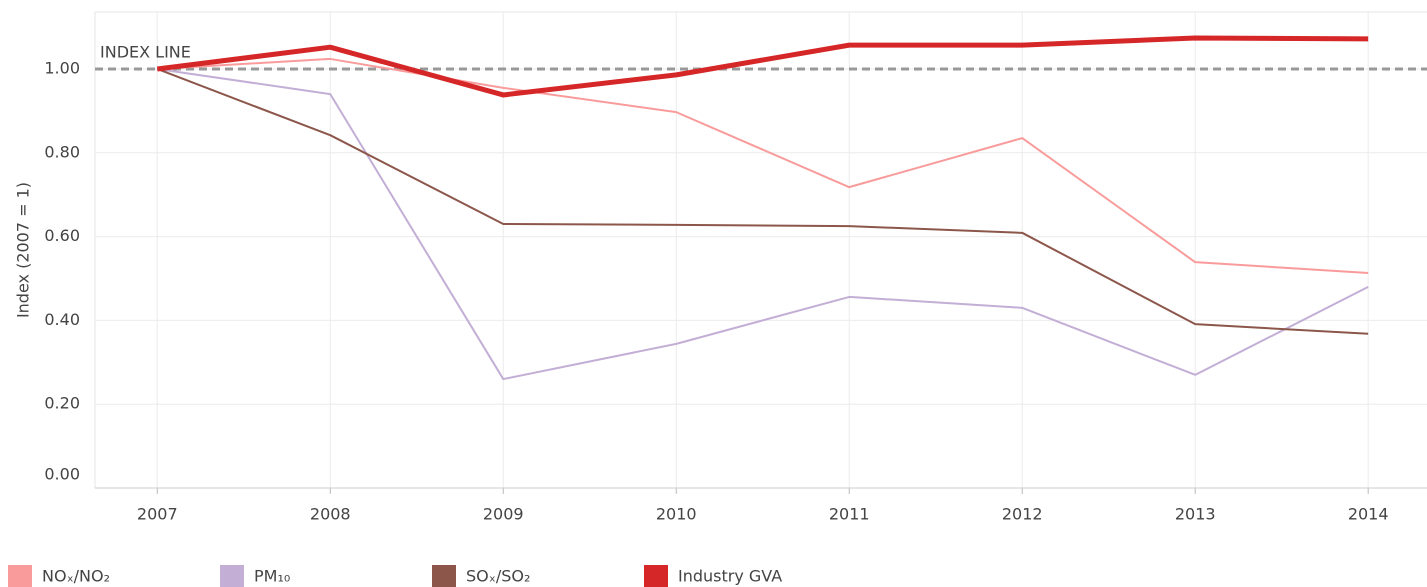  Describe the element at coordinates (145, 51) in the screenshot. I see `index-line-label: INDEX LINE` at that location.